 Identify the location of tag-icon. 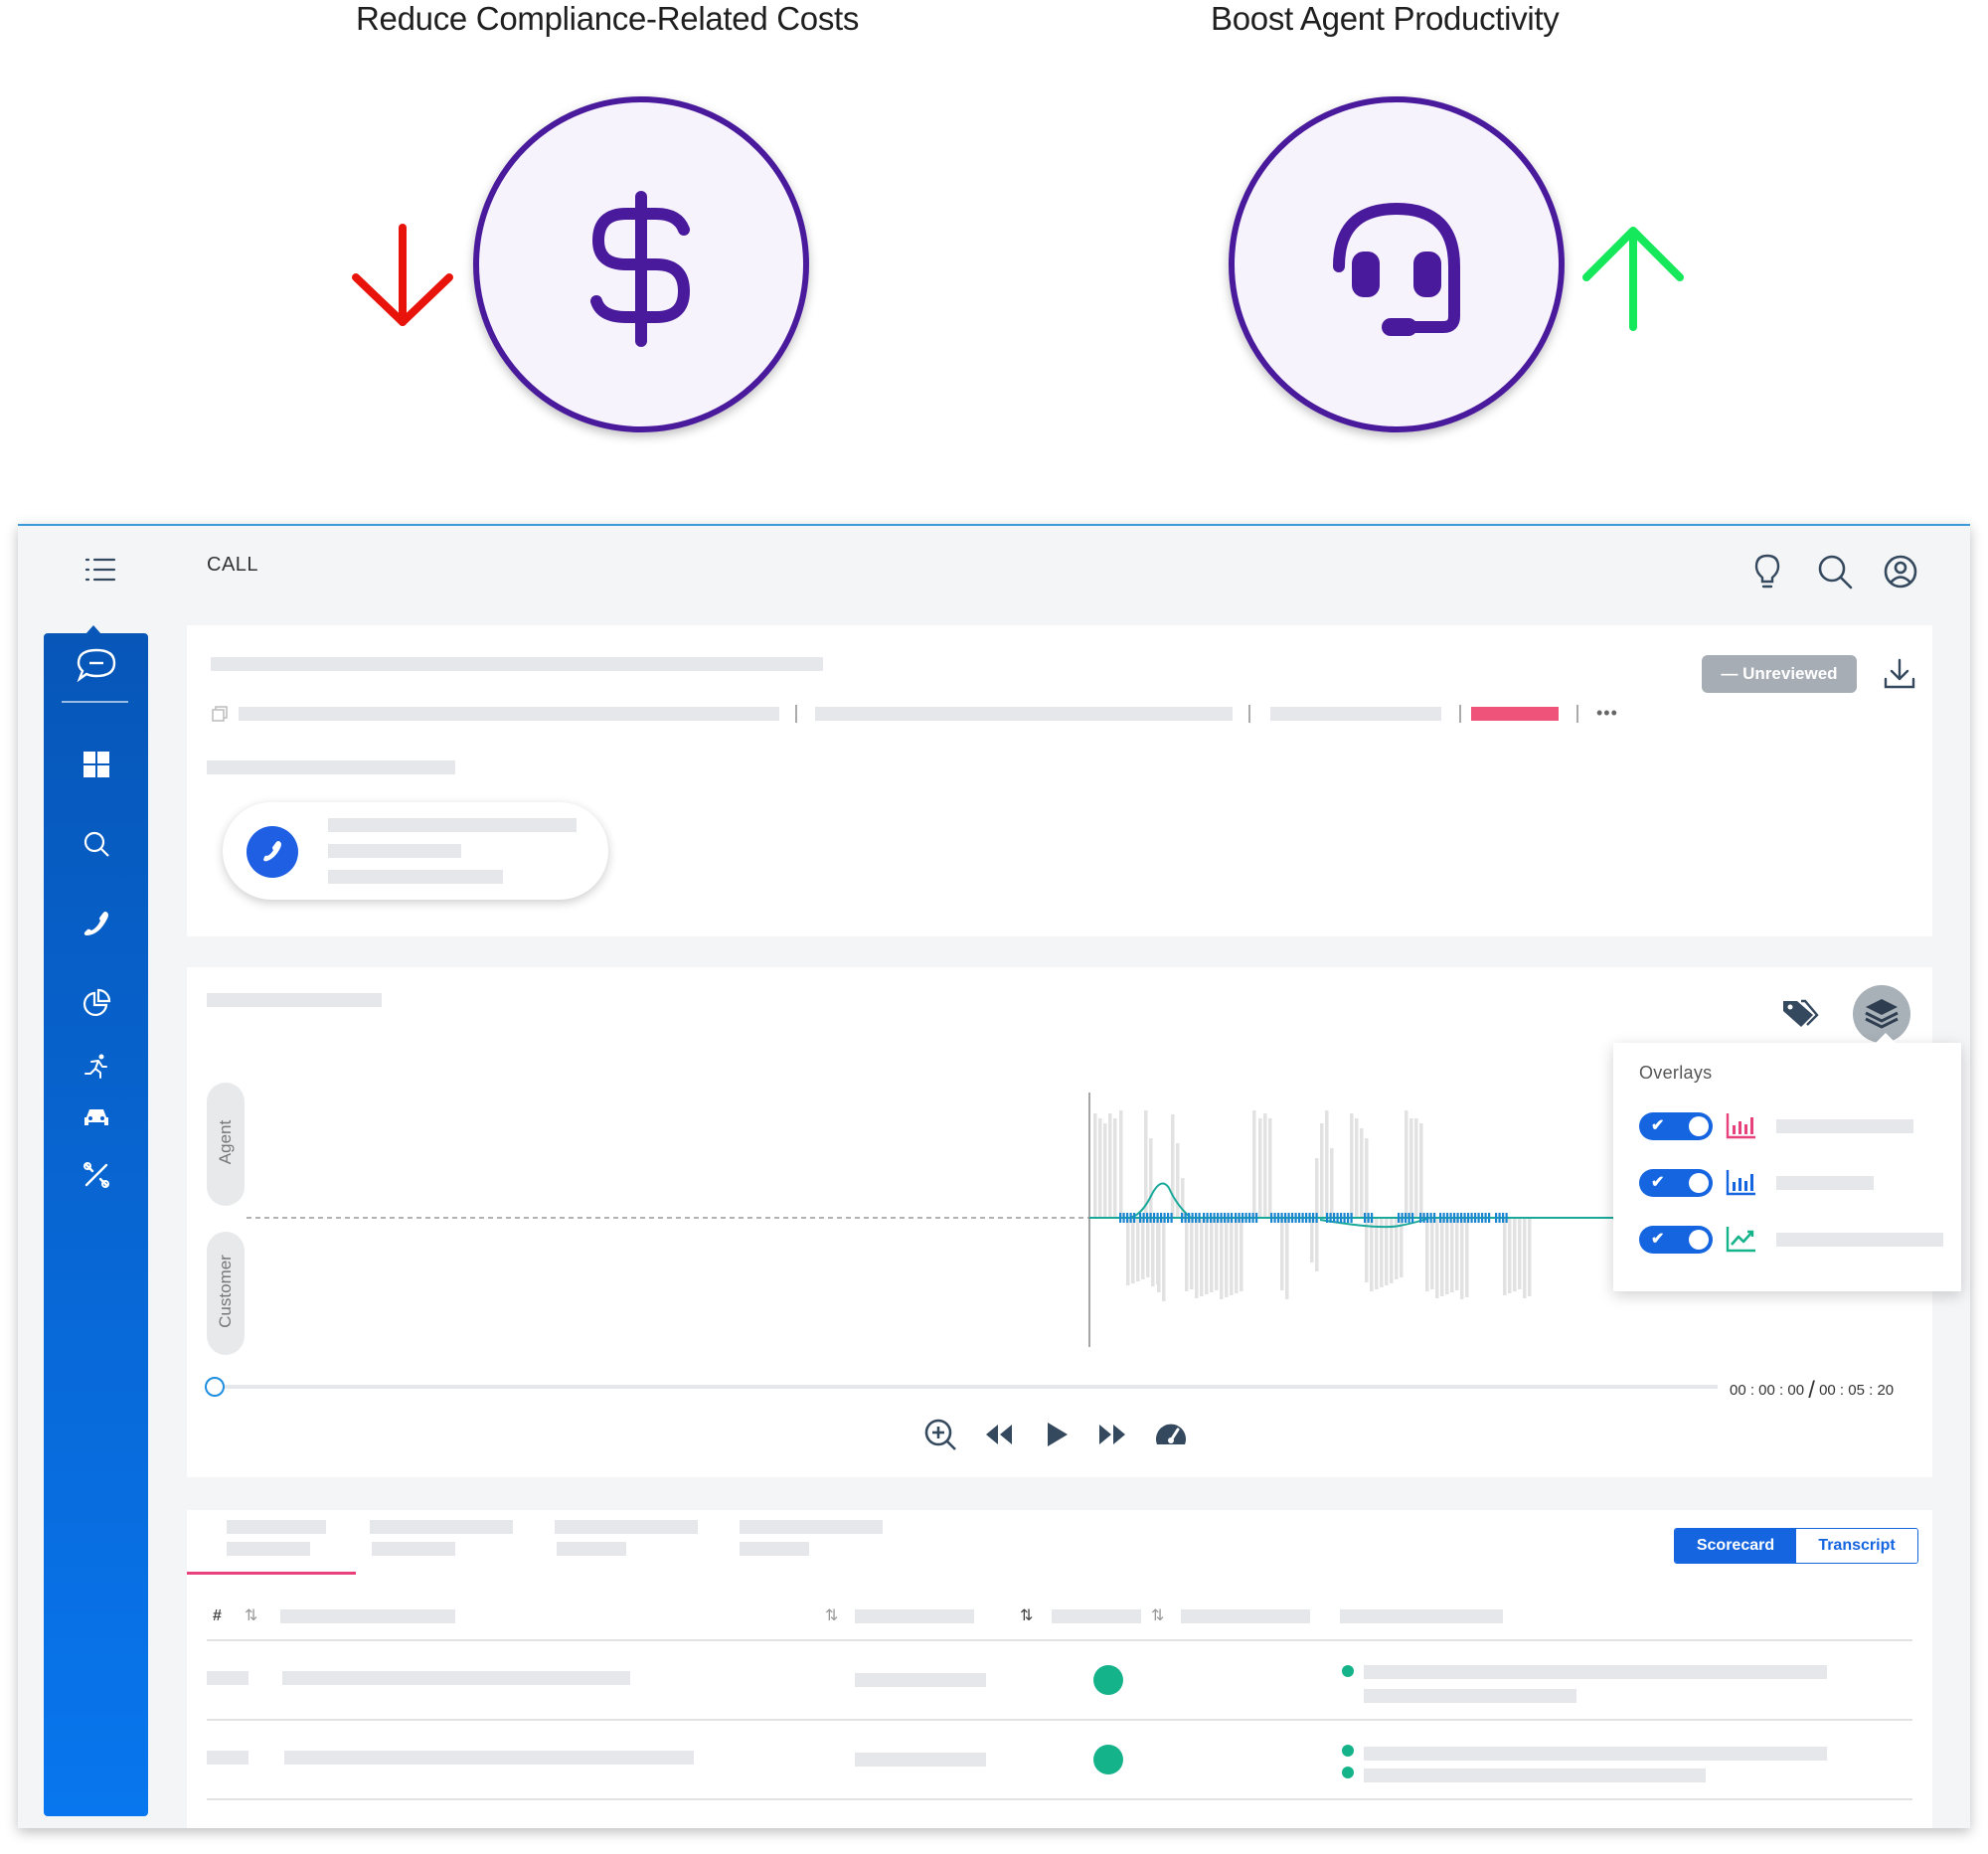
(1799, 1014).